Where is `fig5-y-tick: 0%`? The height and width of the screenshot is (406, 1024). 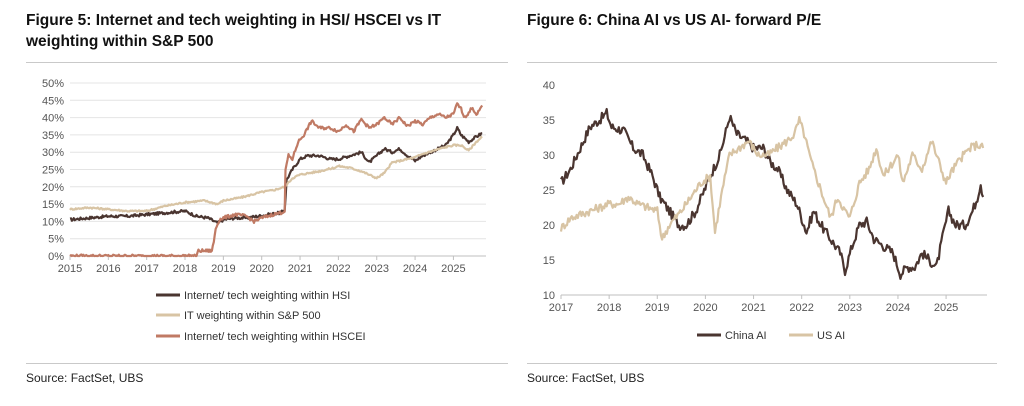 fig5-y-tick: 0% is located at coordinates (56, 257).